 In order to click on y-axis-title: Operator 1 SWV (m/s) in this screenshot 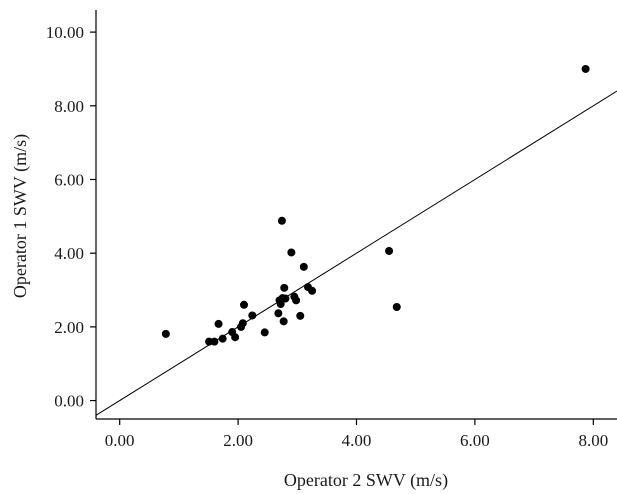, I will do `click(20, 216)`.